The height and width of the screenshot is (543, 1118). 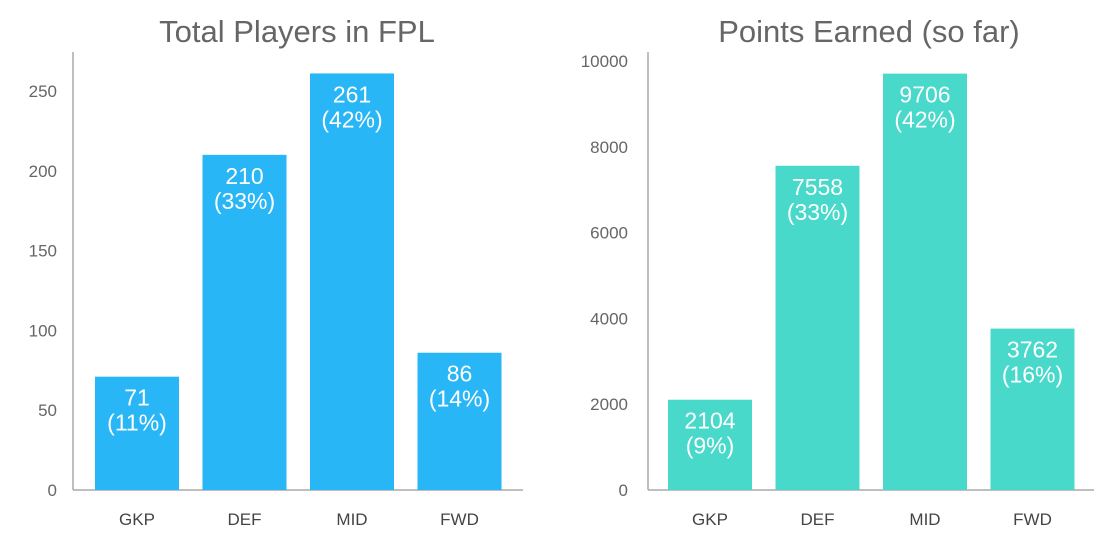 I want to click on chart-title: Total Players in FPL, so click(x=297, y=31).